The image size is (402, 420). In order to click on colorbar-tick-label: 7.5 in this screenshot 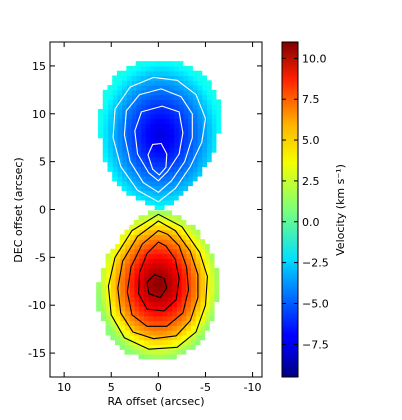, I will do `click(311, 99)`.